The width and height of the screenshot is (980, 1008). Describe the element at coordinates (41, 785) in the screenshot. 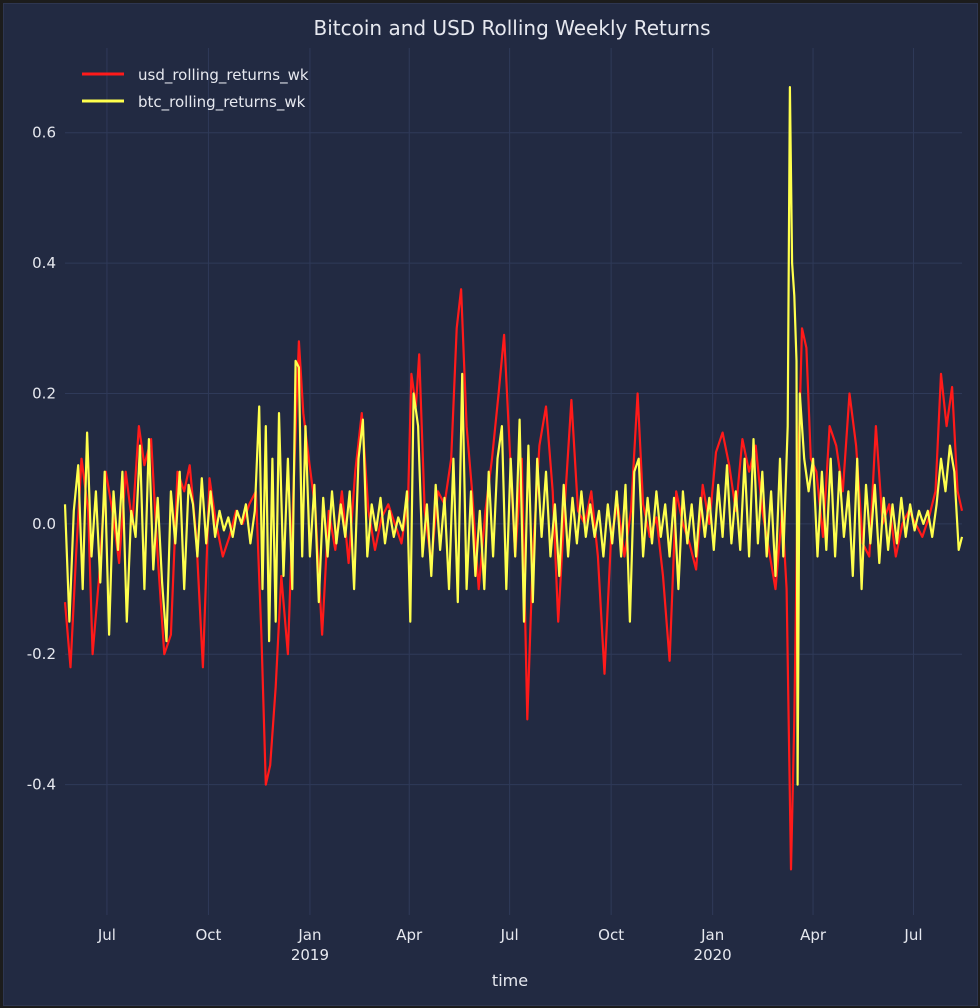

I see `y-tick-label: -0.4` at that location.